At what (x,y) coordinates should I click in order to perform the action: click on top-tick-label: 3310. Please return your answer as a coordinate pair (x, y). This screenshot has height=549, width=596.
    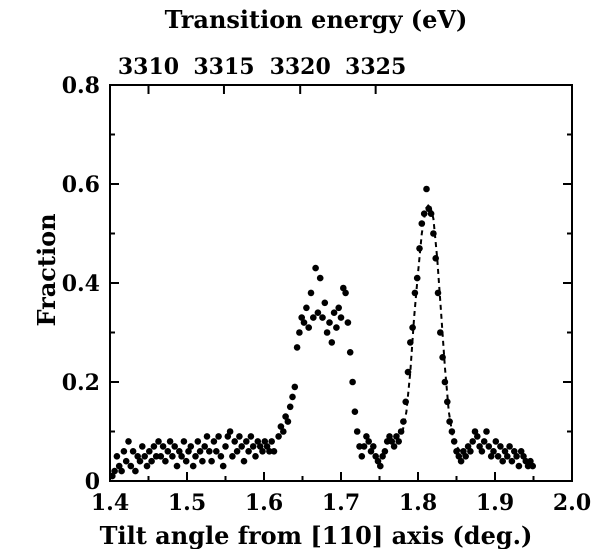
    Looking at the image, I should click on (148, 67).